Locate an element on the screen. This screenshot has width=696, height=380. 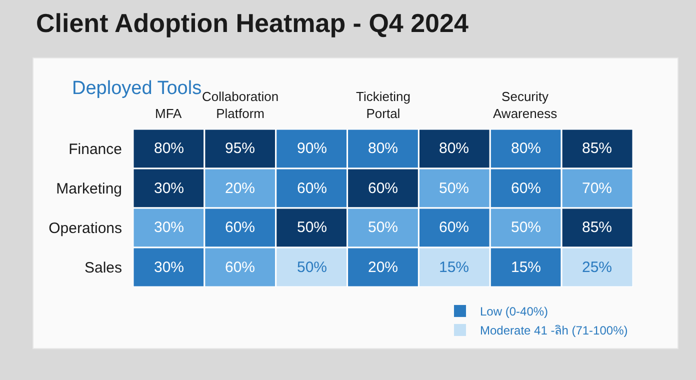
y-tick-label: Sales is located at coordinates (103, 268).